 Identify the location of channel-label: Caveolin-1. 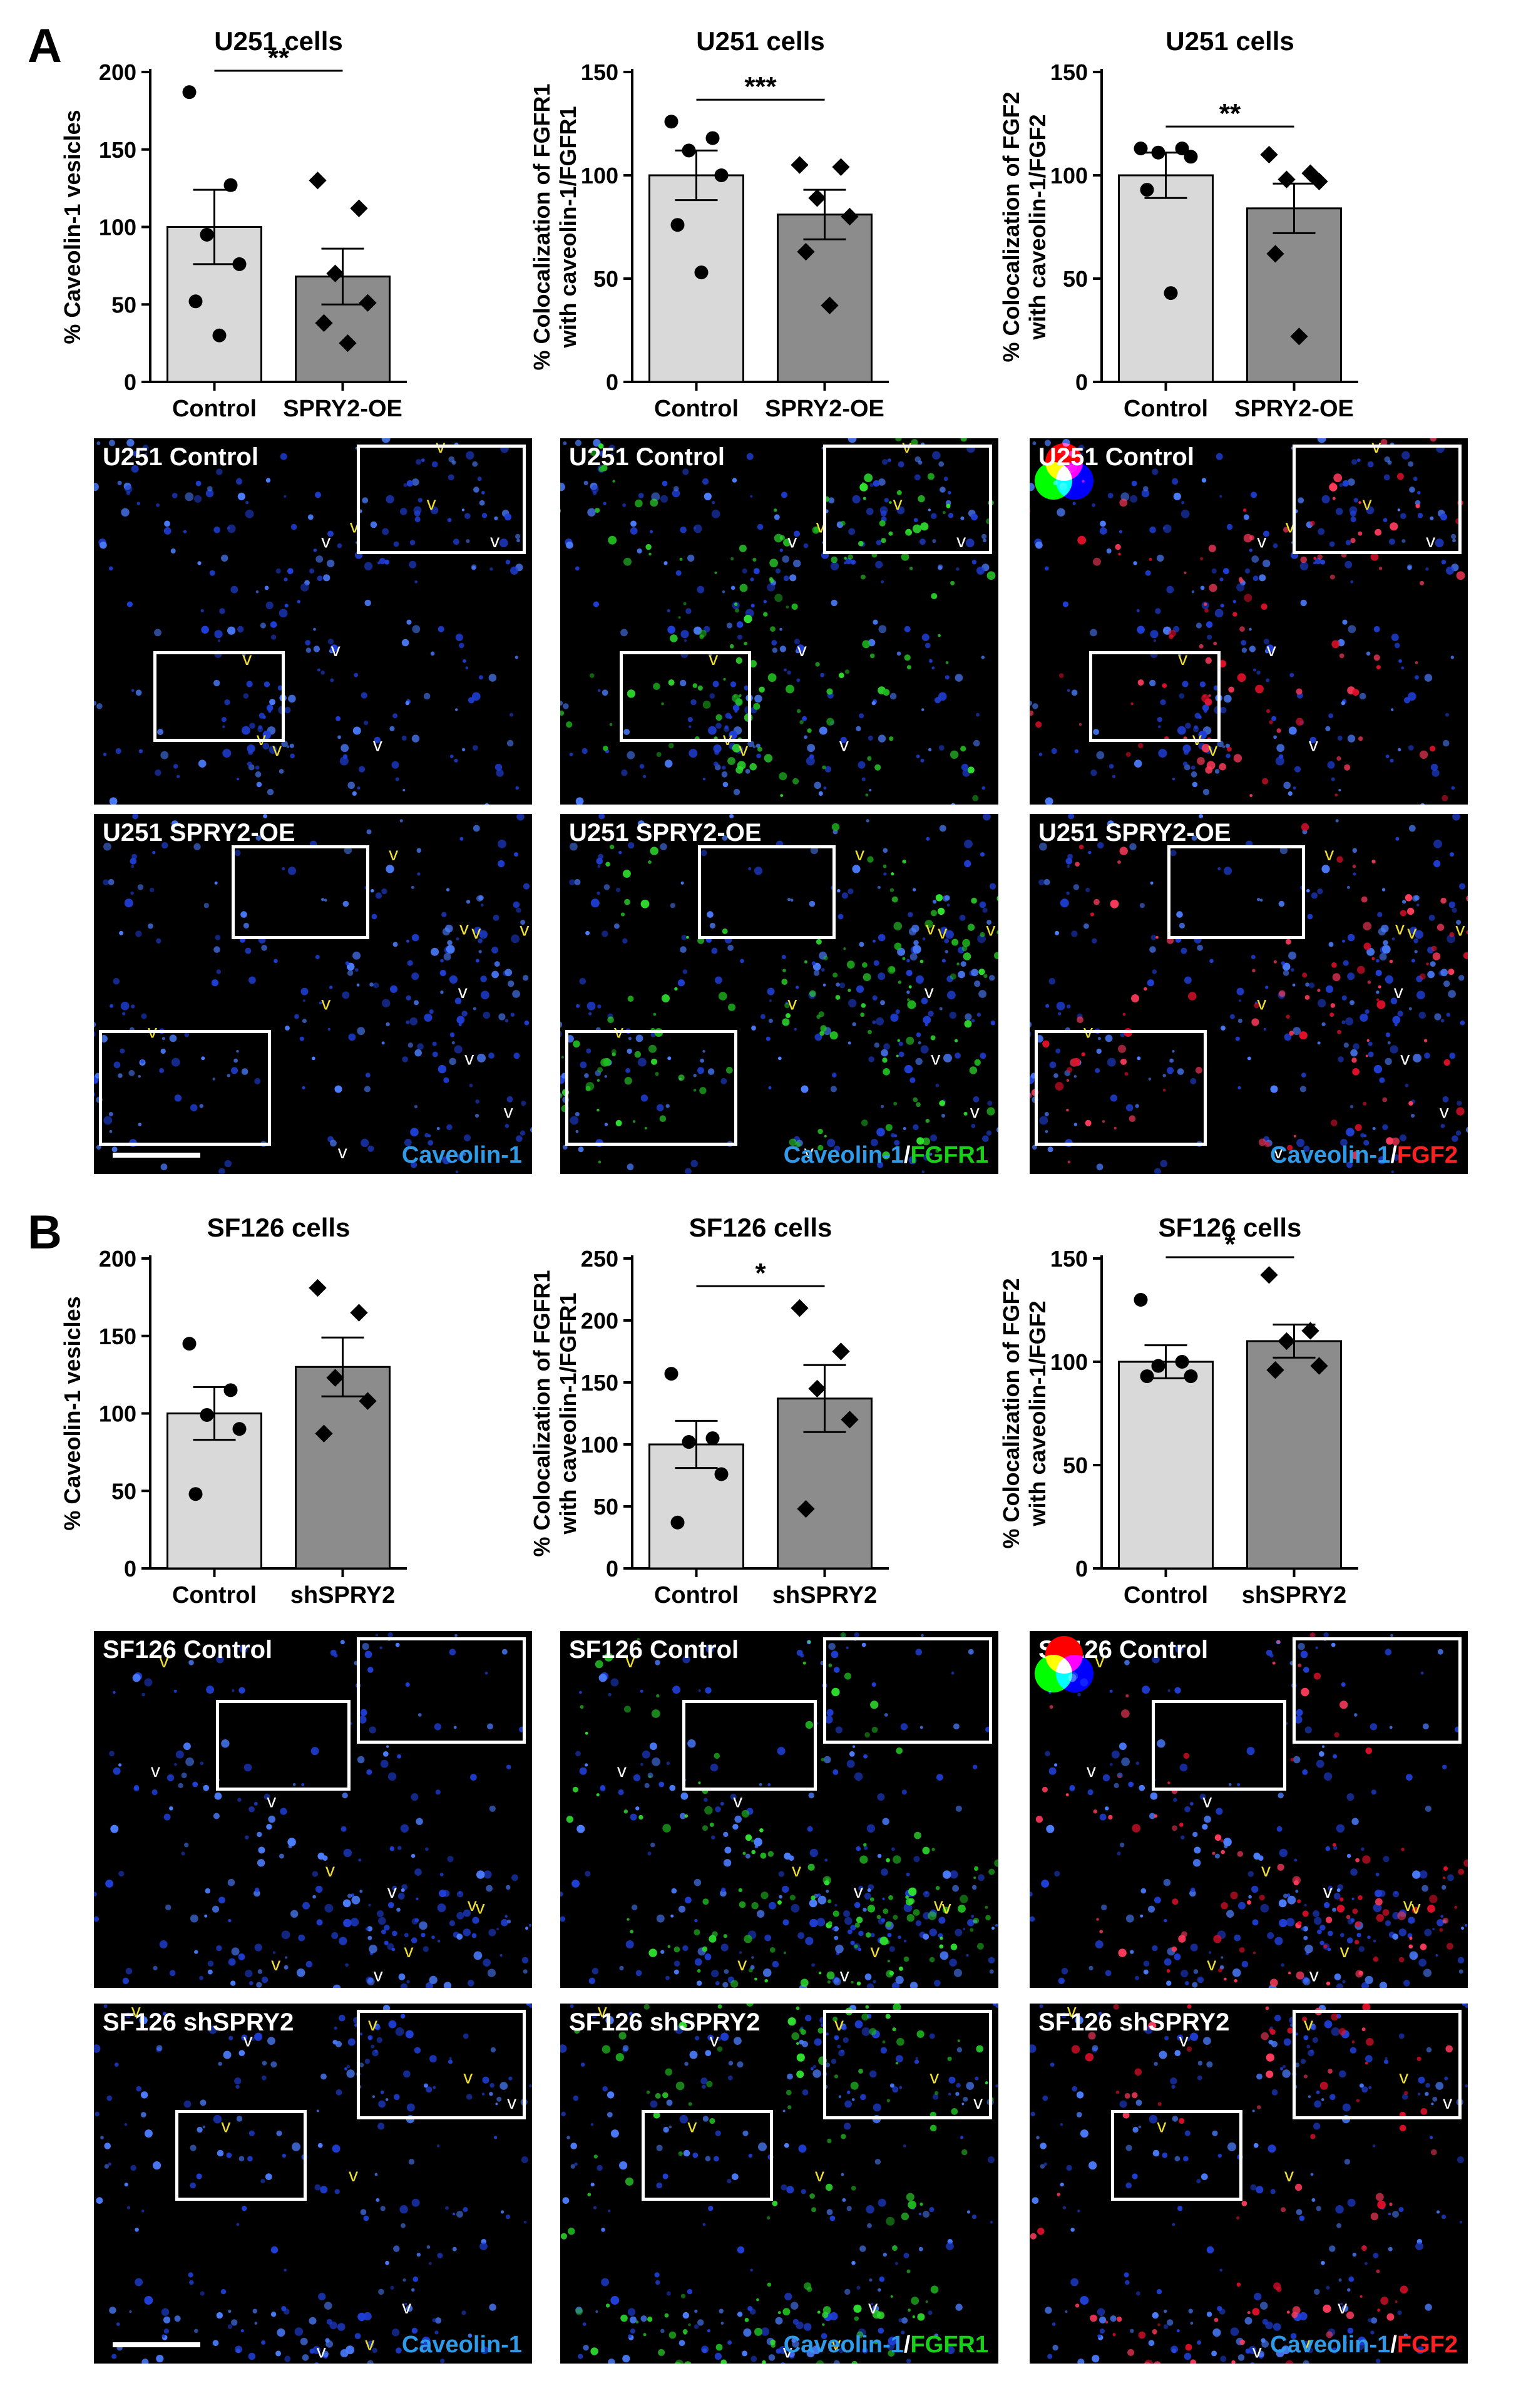
(462, 1155).